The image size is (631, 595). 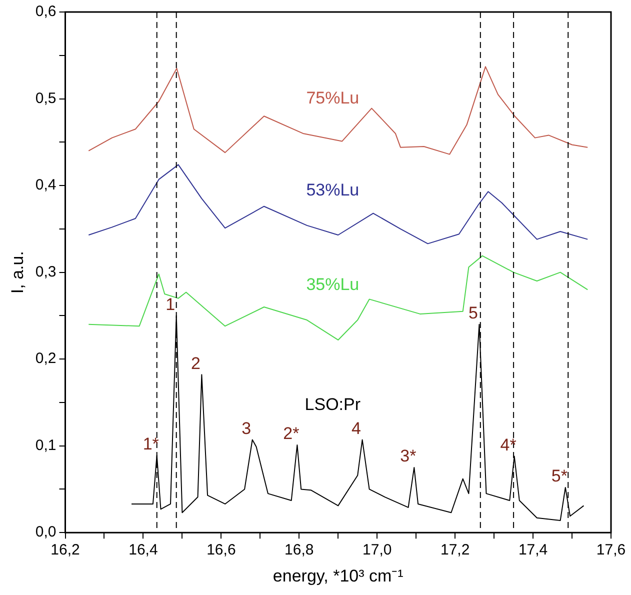 What do you see at coordinates (195, 363) in the screenshot?
I see `annotation: 2` at bounding box center [195, 363].